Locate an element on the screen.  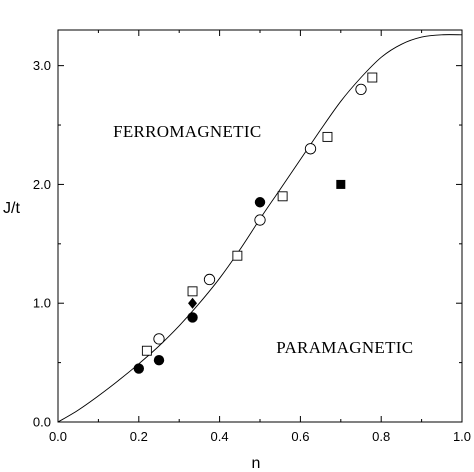
x-tick-label: 0.6 is located at coordinates (300, 436).